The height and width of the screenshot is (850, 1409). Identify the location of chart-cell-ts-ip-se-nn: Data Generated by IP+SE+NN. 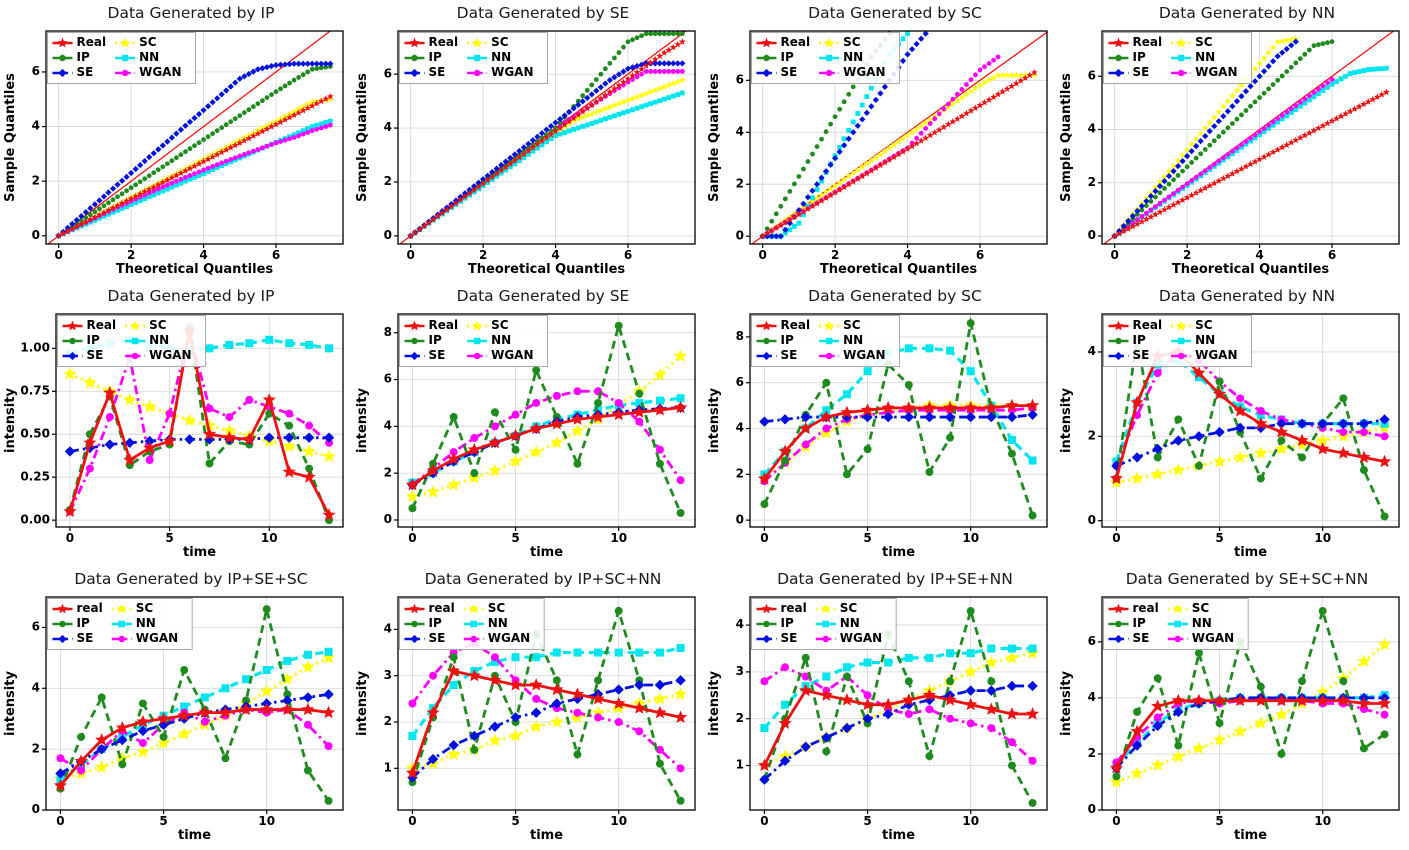
(880, 707).